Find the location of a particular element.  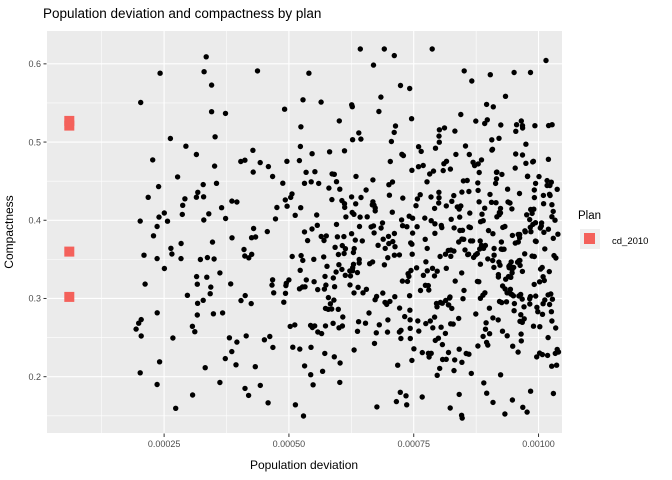

y-tick-label: 0.3 is located at coordinates (34, 299).